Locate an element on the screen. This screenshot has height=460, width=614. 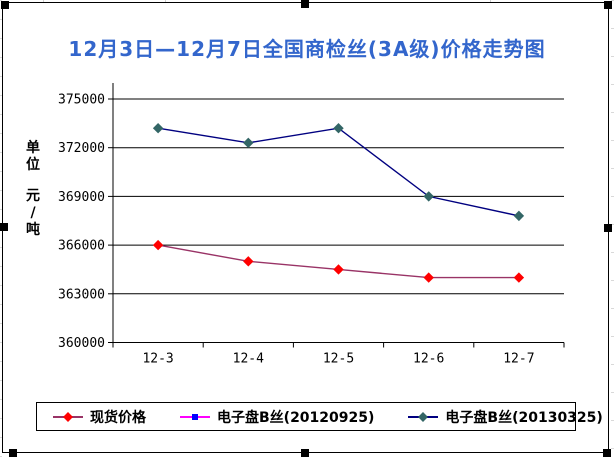
chart-title: 12月3日—12月7日全国商检丝(3A级)价格走势图 is located at coordinates (307, 48).